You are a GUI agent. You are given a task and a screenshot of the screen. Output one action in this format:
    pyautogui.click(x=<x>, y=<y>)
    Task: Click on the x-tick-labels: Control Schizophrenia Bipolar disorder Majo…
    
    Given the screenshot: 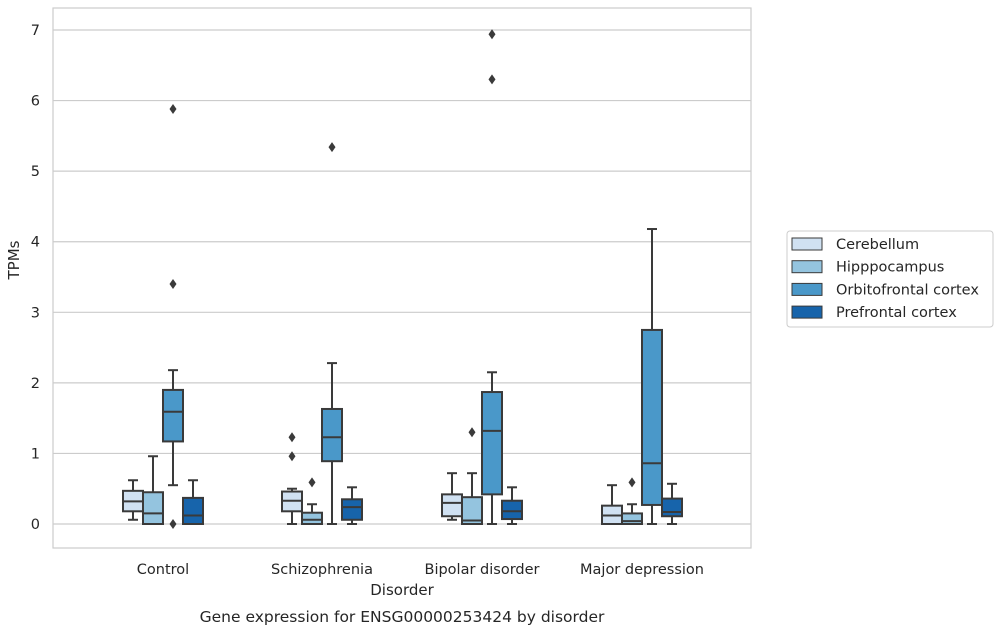 What is the action you would take?
    pyautogui.click(x=420, y=570)
    